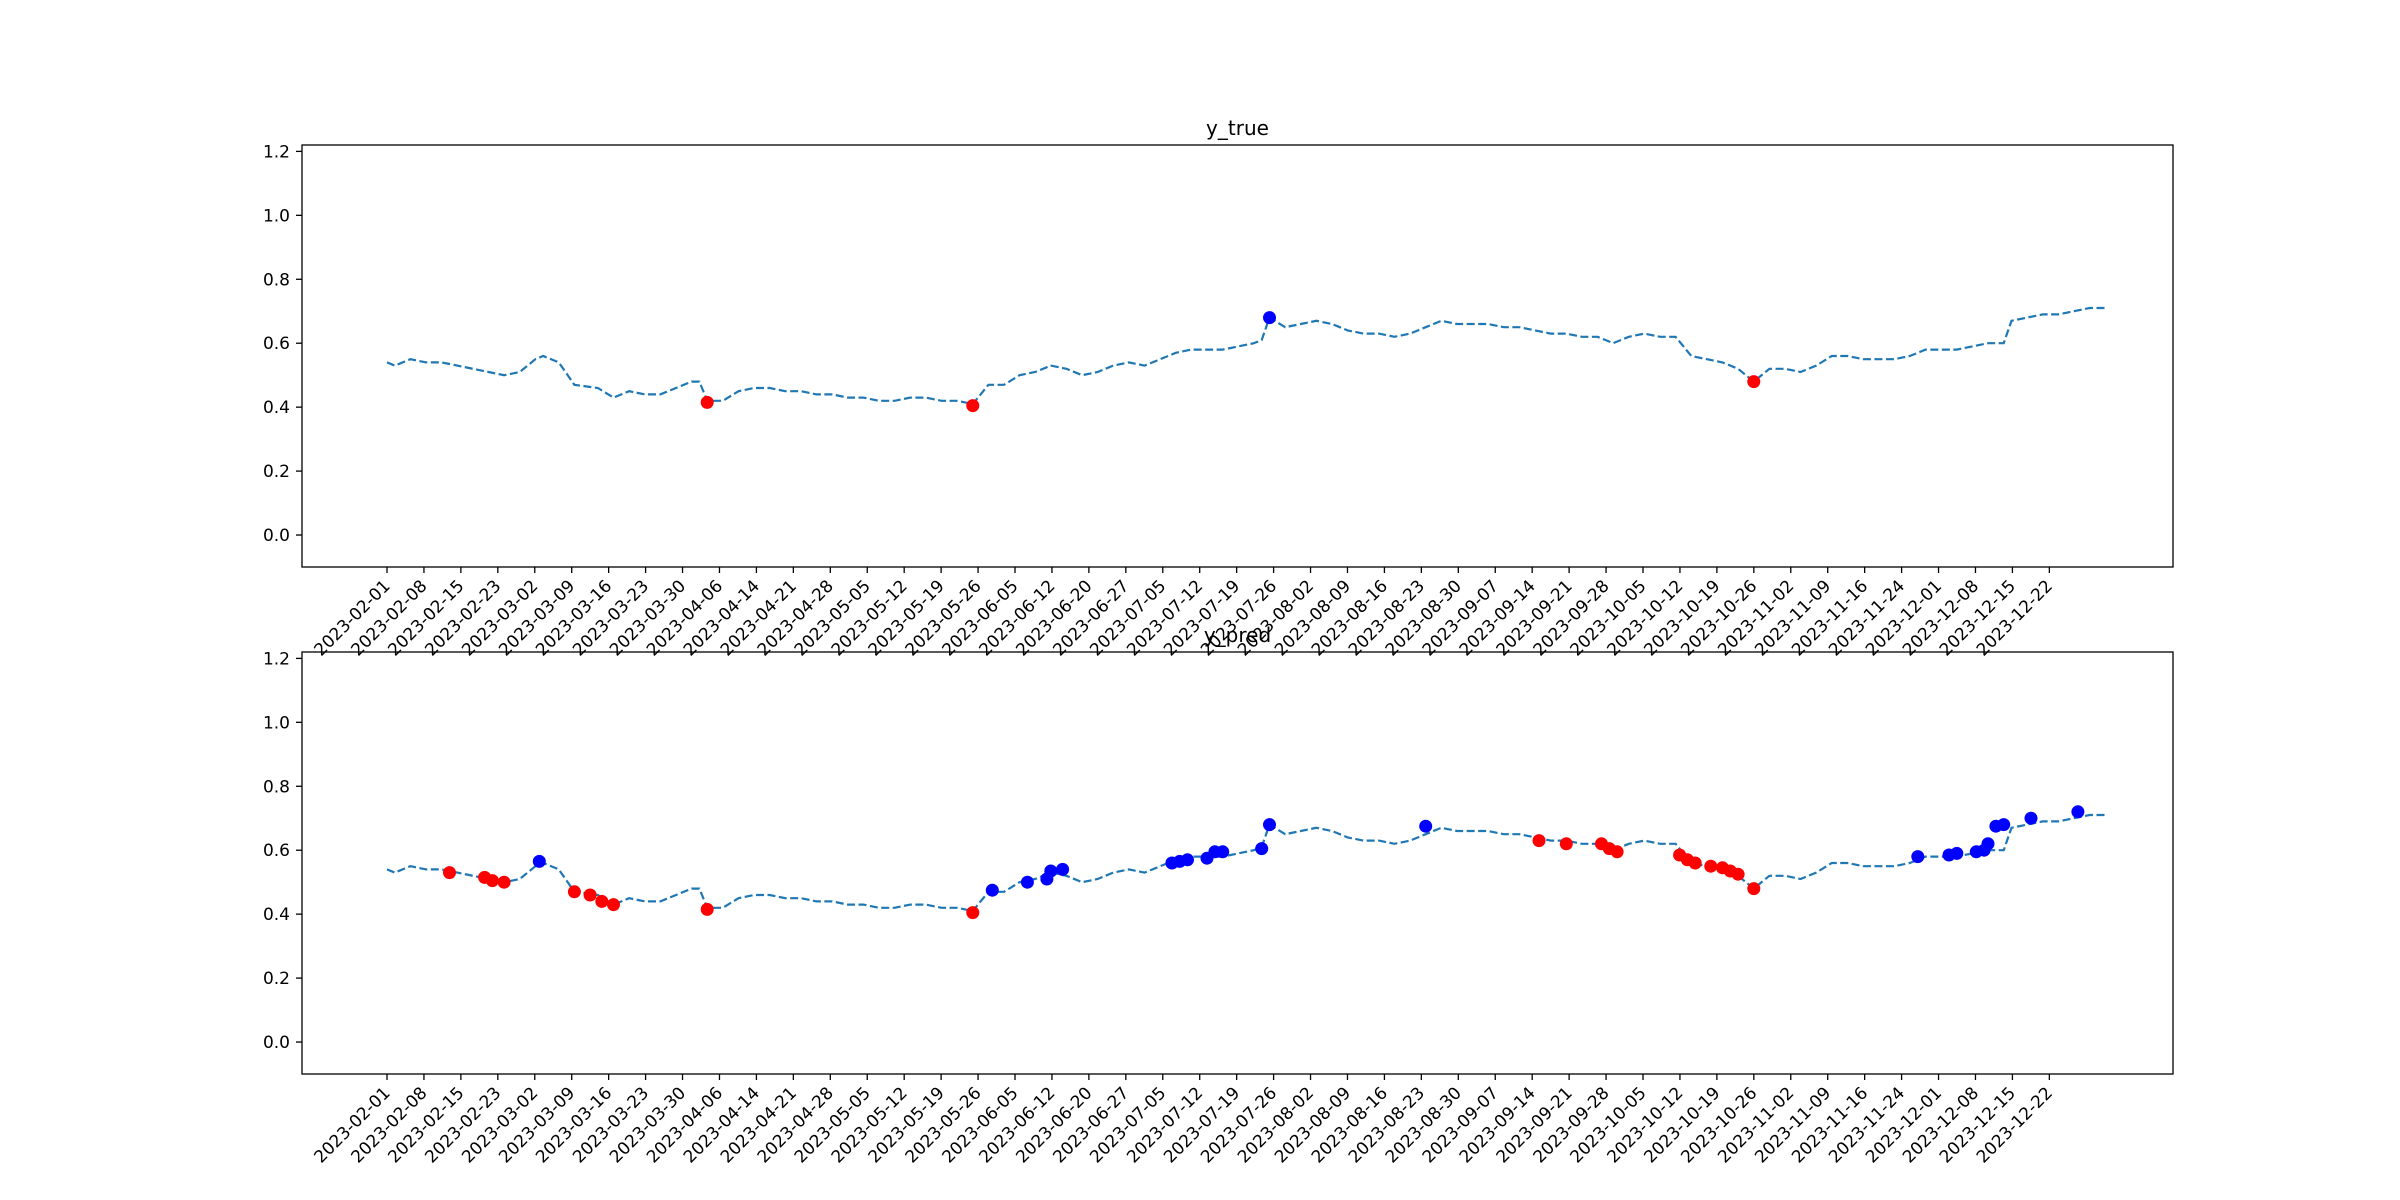 This screenshot has height=1200, width=2400. Describe the element at coordinates (1237, 635) in the screenshot. I see `chart-title: y_pred` at that location.